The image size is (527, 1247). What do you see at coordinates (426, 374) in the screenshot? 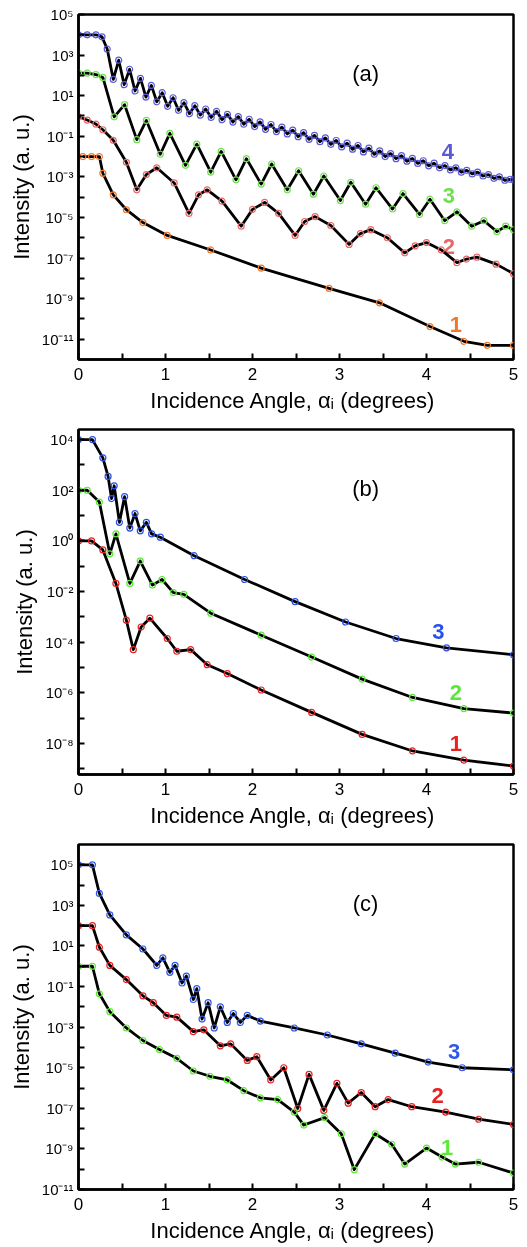
I see `x-tick-label: 4` at bounding box center [426, 374].